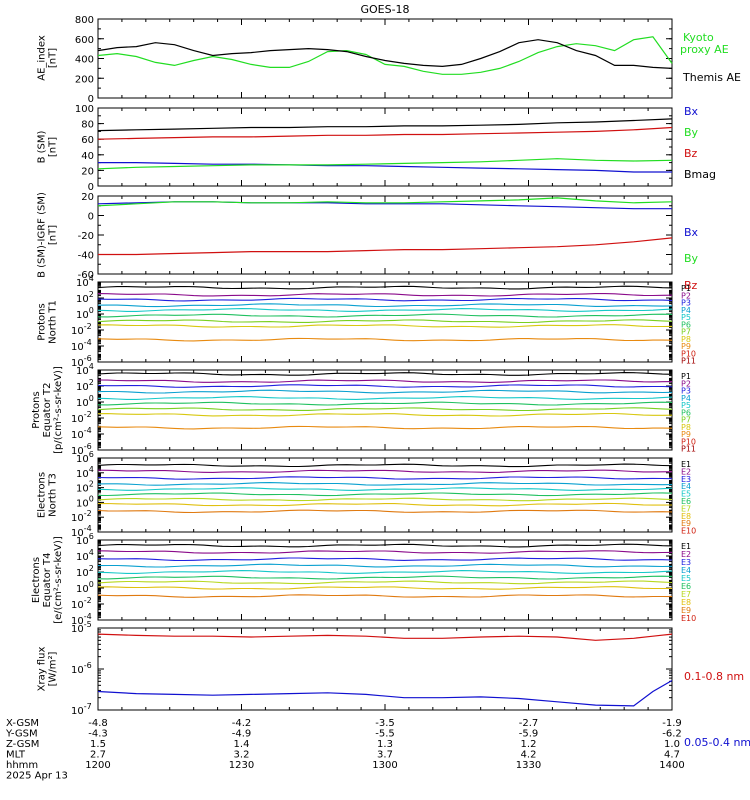  What do you see at coordinates (58, 410) in the screenshot?
I see `y-axis-title-5: [p/(cm²-s-sr-keV)]` at bounding box center [58, 410].